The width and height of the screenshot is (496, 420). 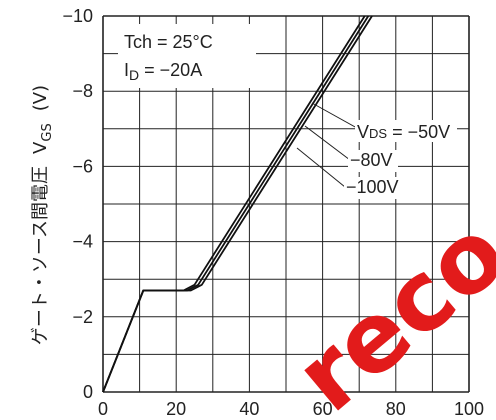 I want to click on y-tick-label: 0, so click(x=88, y=392).